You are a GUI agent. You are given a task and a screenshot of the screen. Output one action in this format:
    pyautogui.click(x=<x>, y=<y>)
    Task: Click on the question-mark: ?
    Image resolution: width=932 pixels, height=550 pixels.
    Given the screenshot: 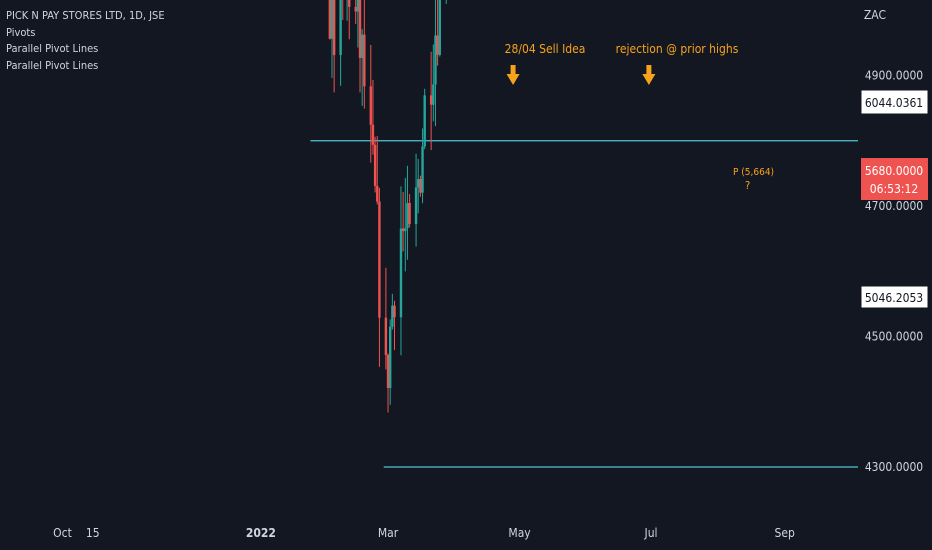 What is the action you would take?
    pyautogui.click(x=747, y=185)
    